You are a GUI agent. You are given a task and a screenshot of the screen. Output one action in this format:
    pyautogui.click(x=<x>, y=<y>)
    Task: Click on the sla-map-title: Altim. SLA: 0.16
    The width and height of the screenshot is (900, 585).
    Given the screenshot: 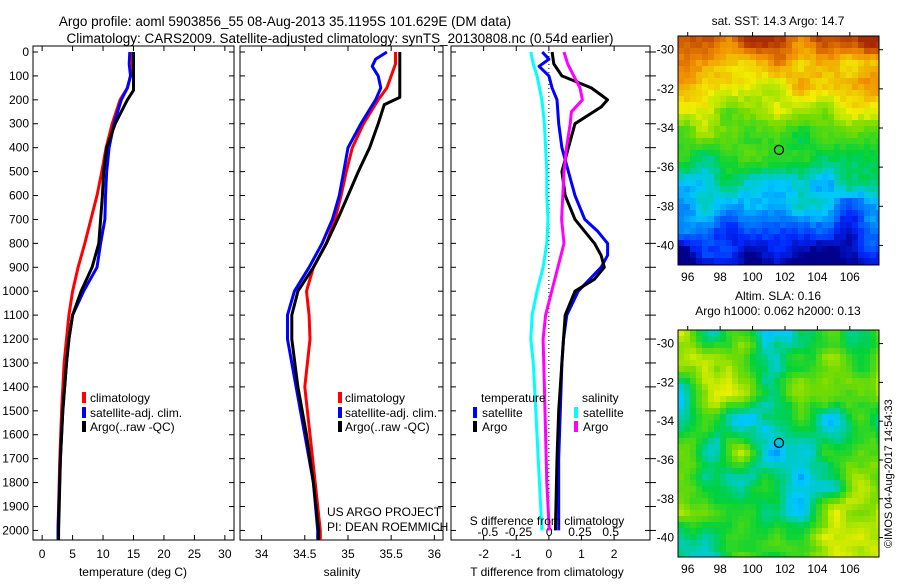 What is the action you would take?
    pyautogui.click(x=778, y=296)
    